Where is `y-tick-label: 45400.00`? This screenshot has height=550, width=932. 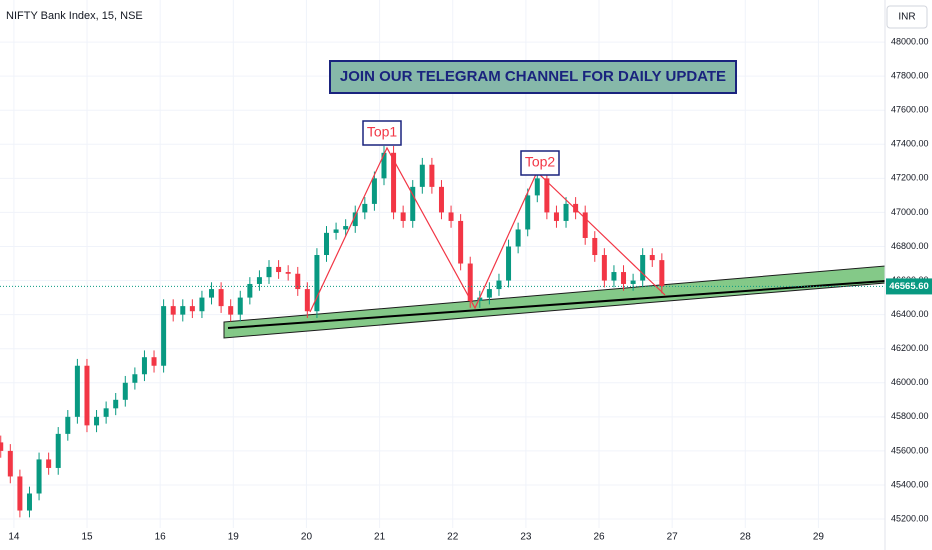
y-tick-label: 45400.00 is located at coordinates (910, 484).